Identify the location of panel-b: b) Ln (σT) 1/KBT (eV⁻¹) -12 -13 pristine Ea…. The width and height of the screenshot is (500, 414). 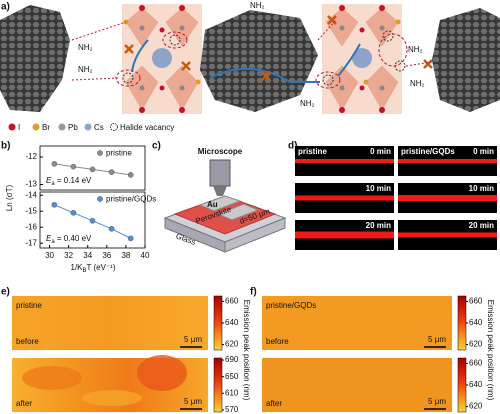
(78, 207).